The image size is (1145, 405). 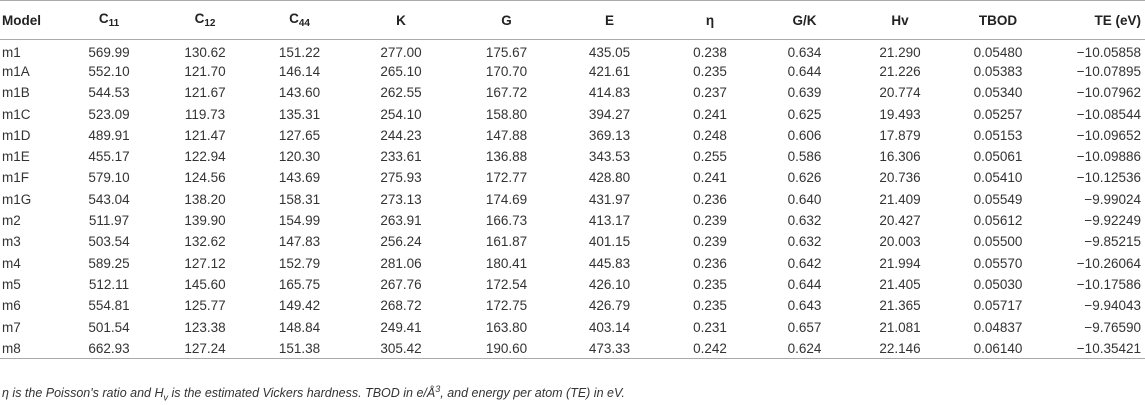 What do you see at coordinates (998, 71) in the screenshot?
I see `table-cell: 0.05383` at bounding box center [998, 71].